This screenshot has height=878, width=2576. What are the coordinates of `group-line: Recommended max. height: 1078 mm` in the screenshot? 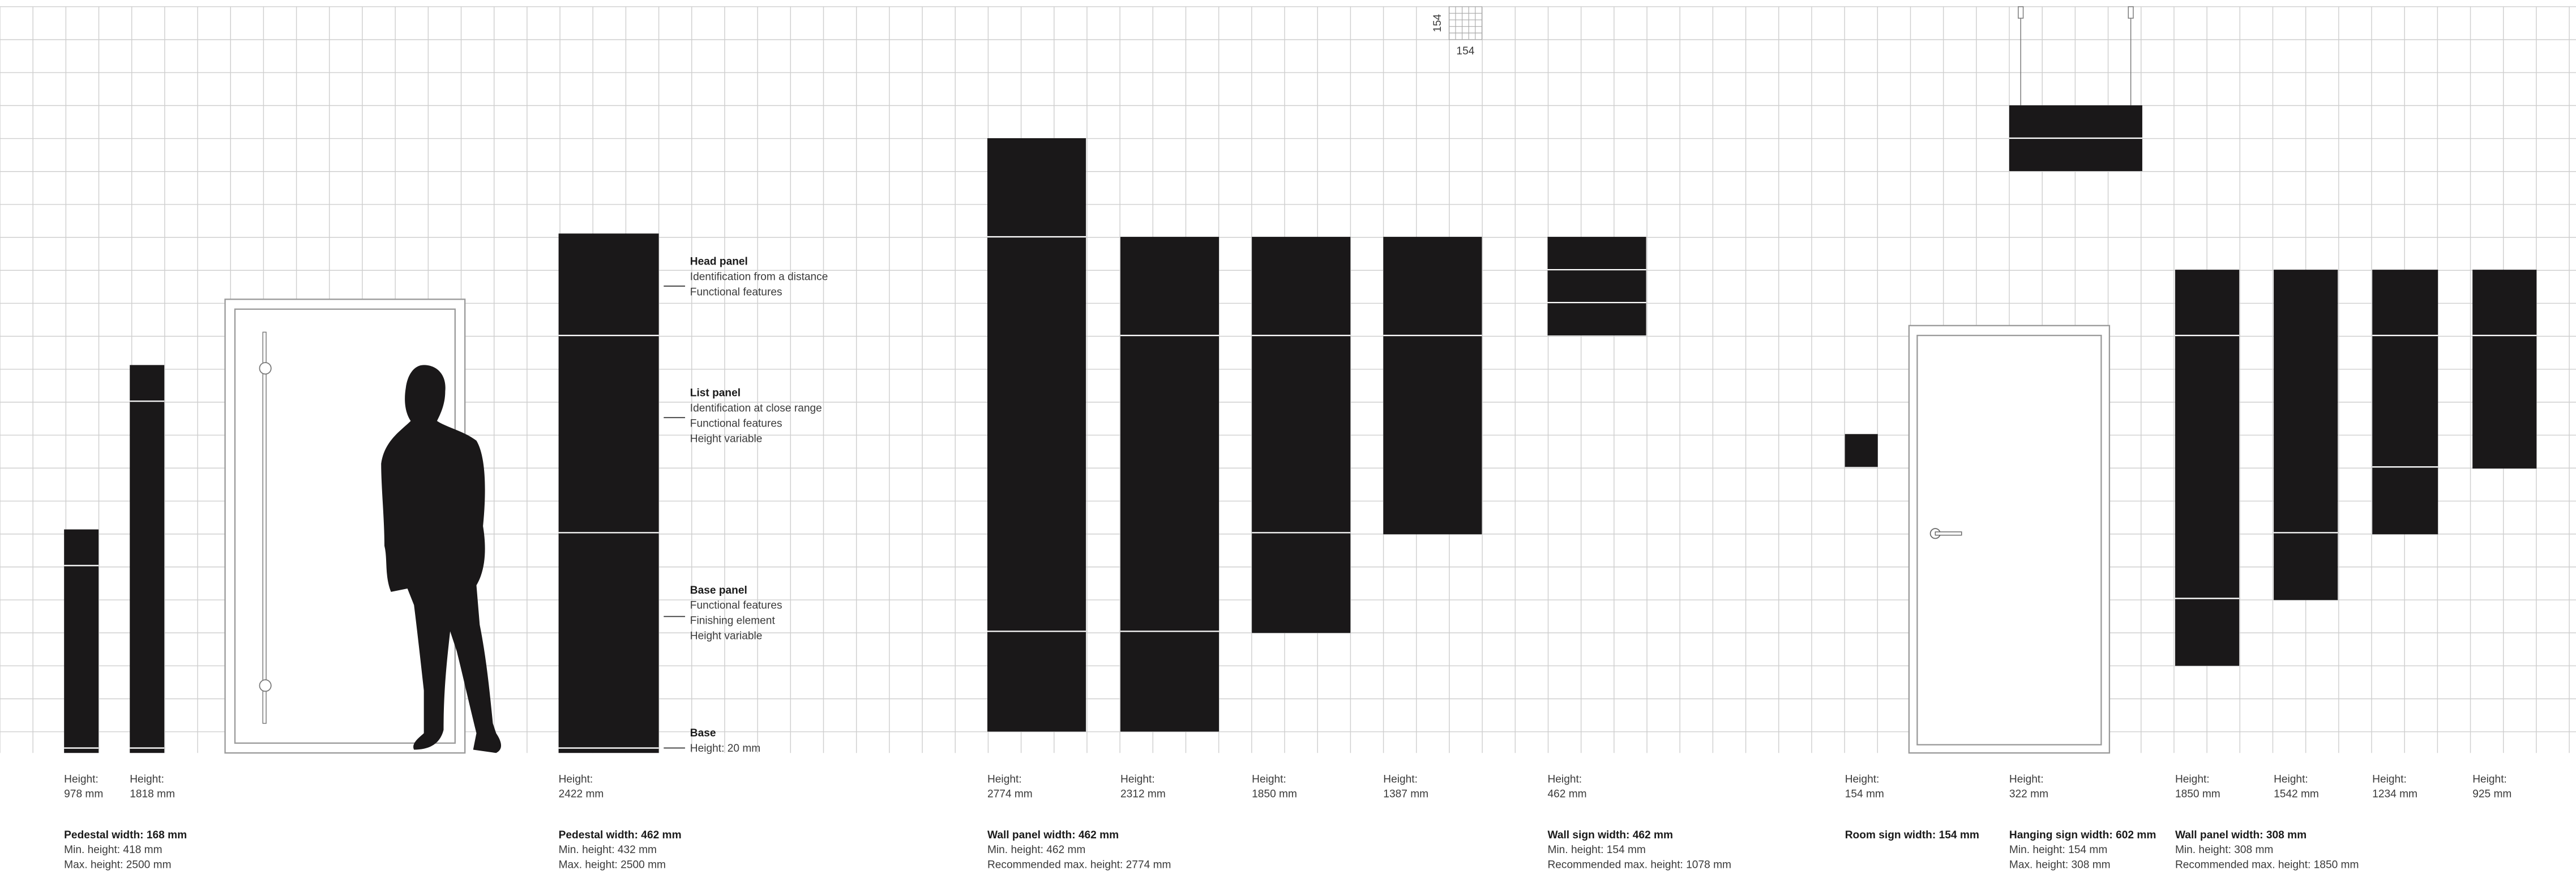 It's located at (1639, 865).